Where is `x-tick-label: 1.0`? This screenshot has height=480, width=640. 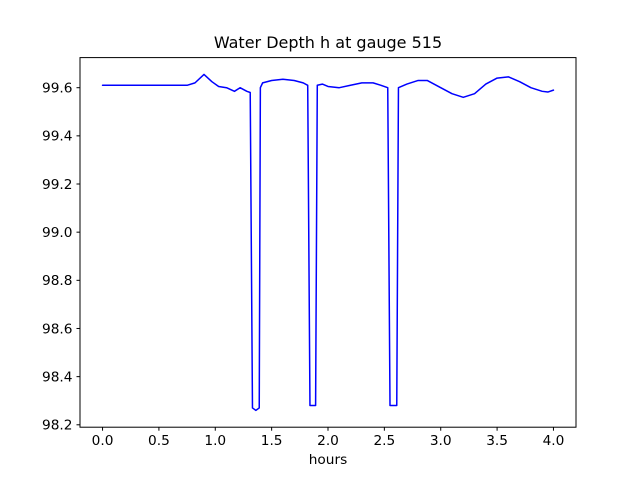 x-tick-label: 1.0 is located at coordinates (215, 441).